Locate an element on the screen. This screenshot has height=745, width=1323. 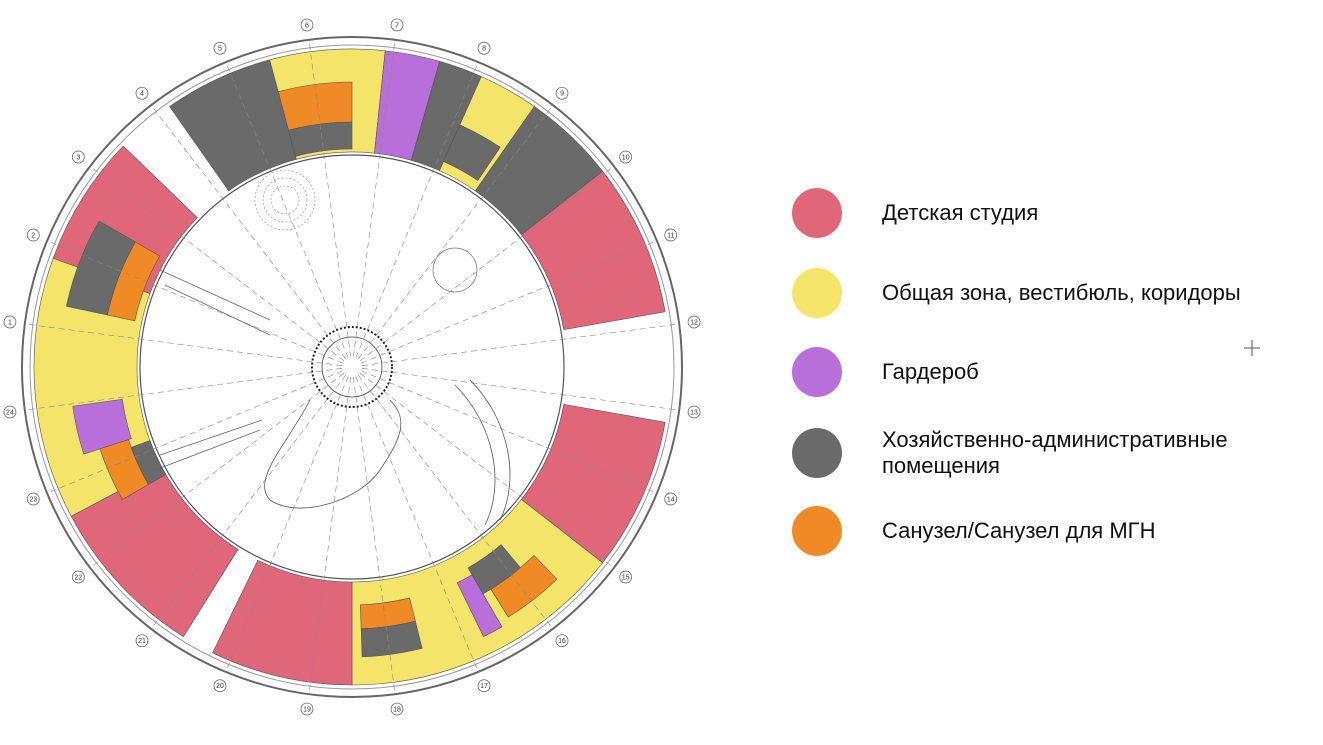
legend-label: Гардероб is located at coordinates (930, 372).